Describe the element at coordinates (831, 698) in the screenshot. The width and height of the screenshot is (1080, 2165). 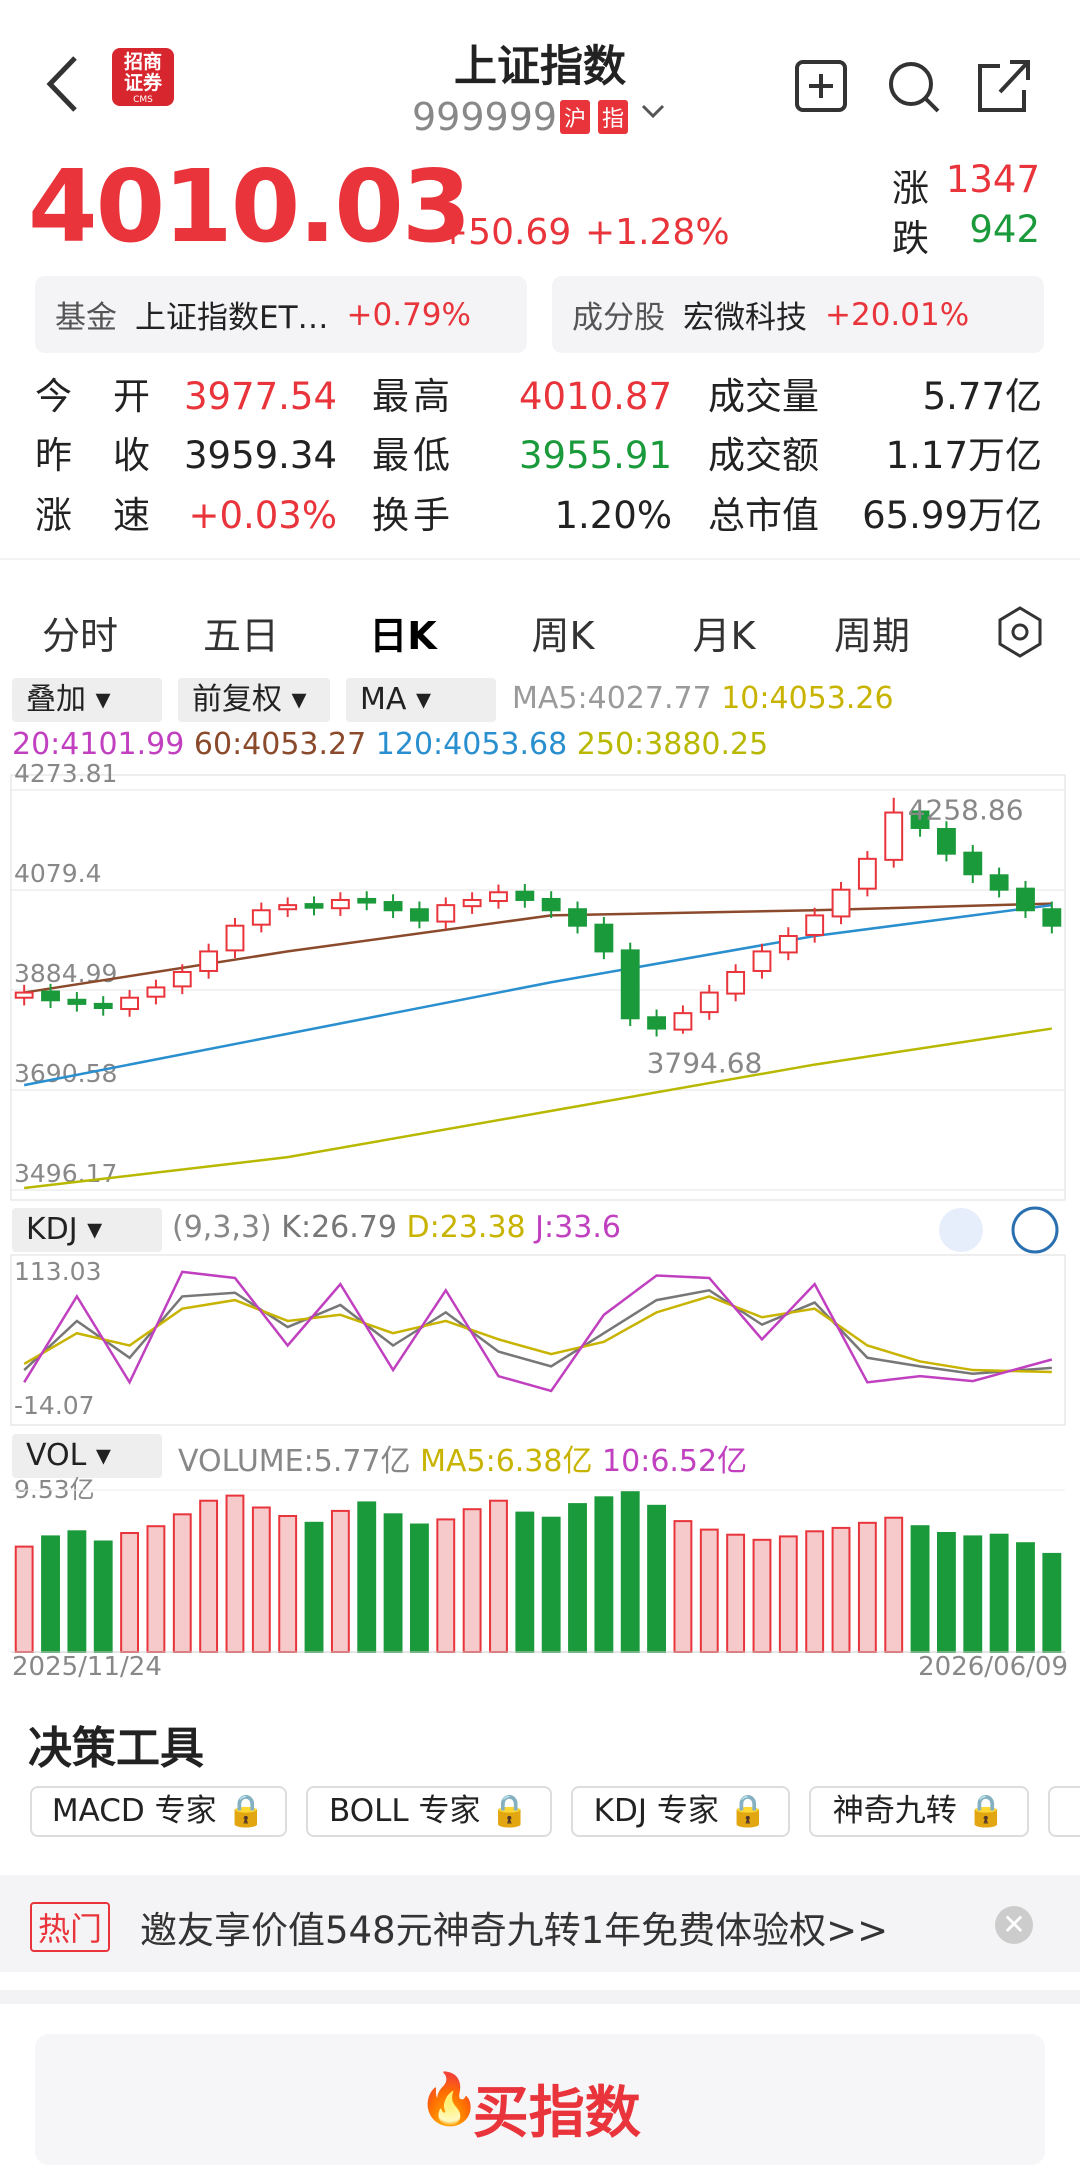
I see `legend-value: 4053.26` at that location.